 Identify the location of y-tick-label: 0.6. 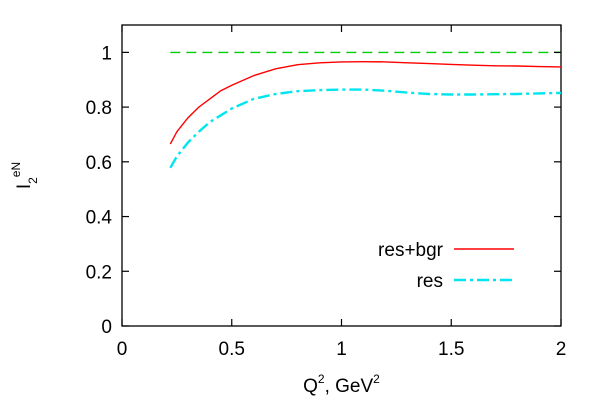
(99, 163).